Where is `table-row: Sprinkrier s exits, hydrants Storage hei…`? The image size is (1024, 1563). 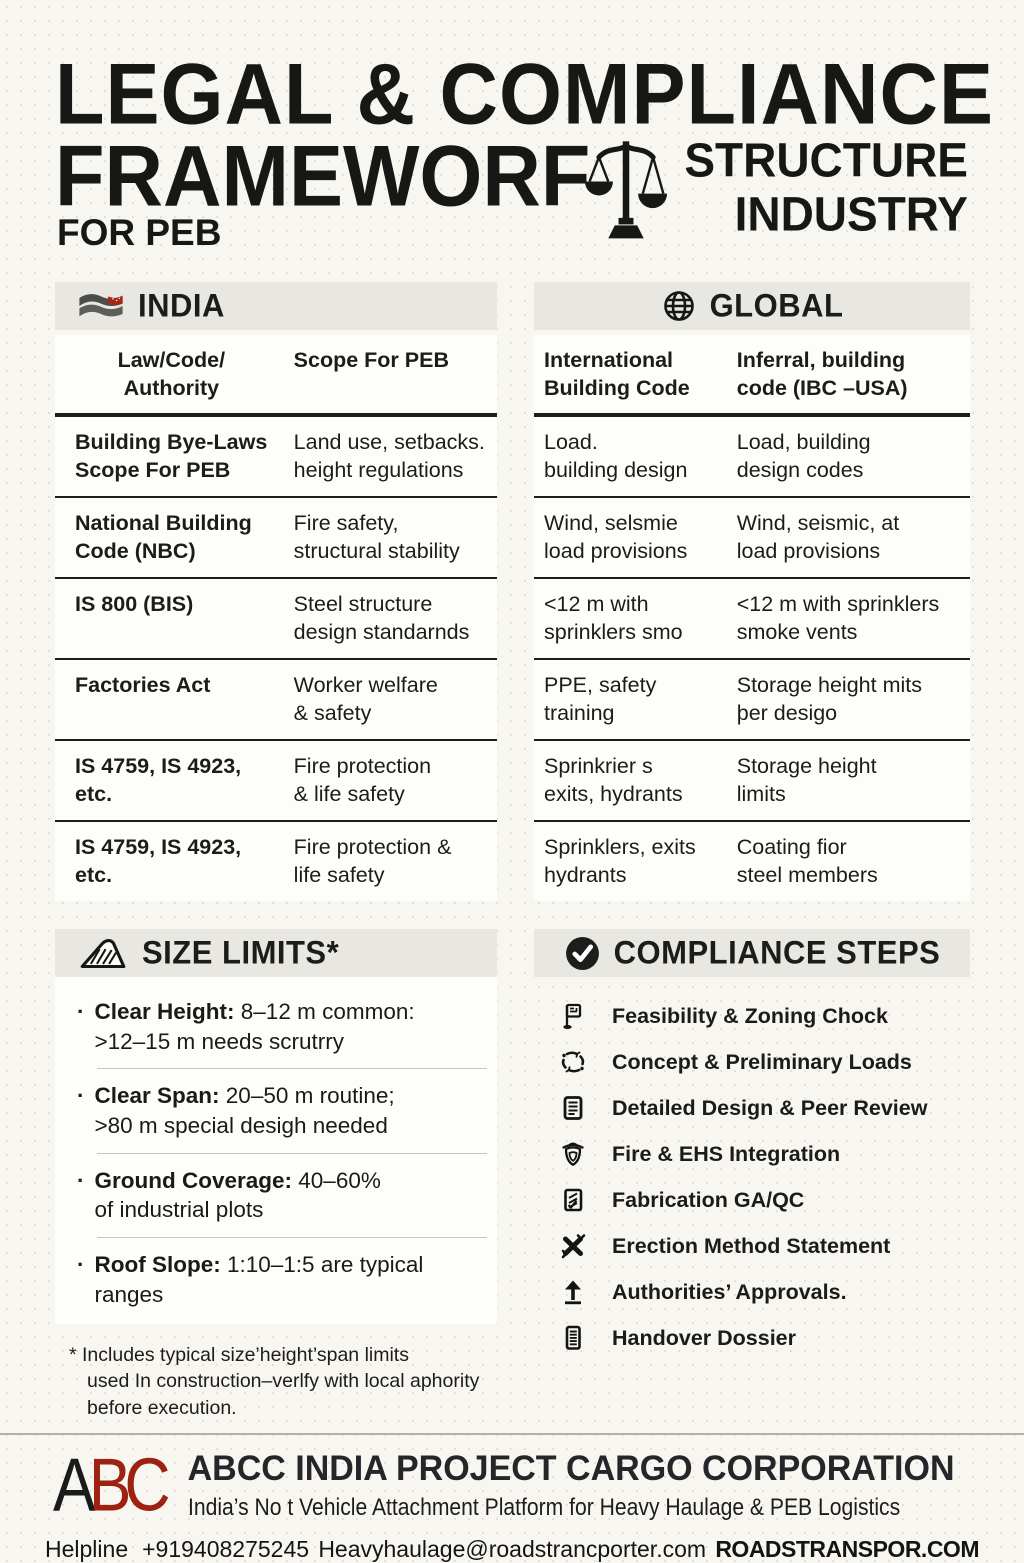 table-row: Sprinkrier s exits, hydrants Storage hei… is located at coordinates (752, 779).